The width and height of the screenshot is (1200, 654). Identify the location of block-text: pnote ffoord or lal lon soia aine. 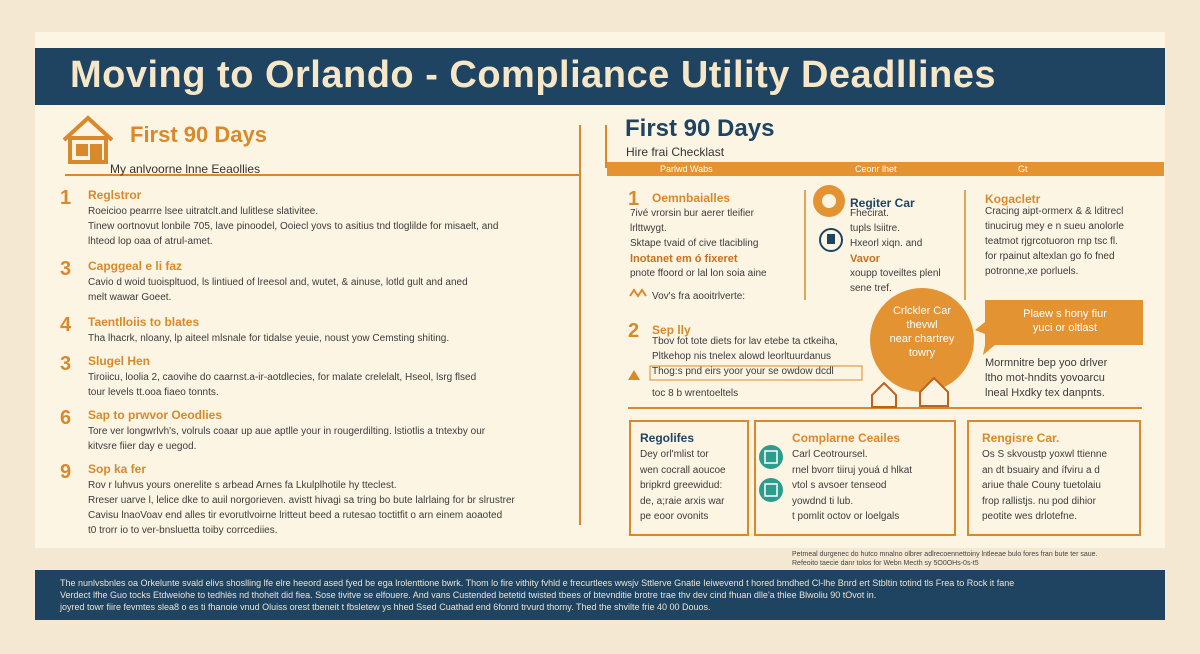
(698, 273).